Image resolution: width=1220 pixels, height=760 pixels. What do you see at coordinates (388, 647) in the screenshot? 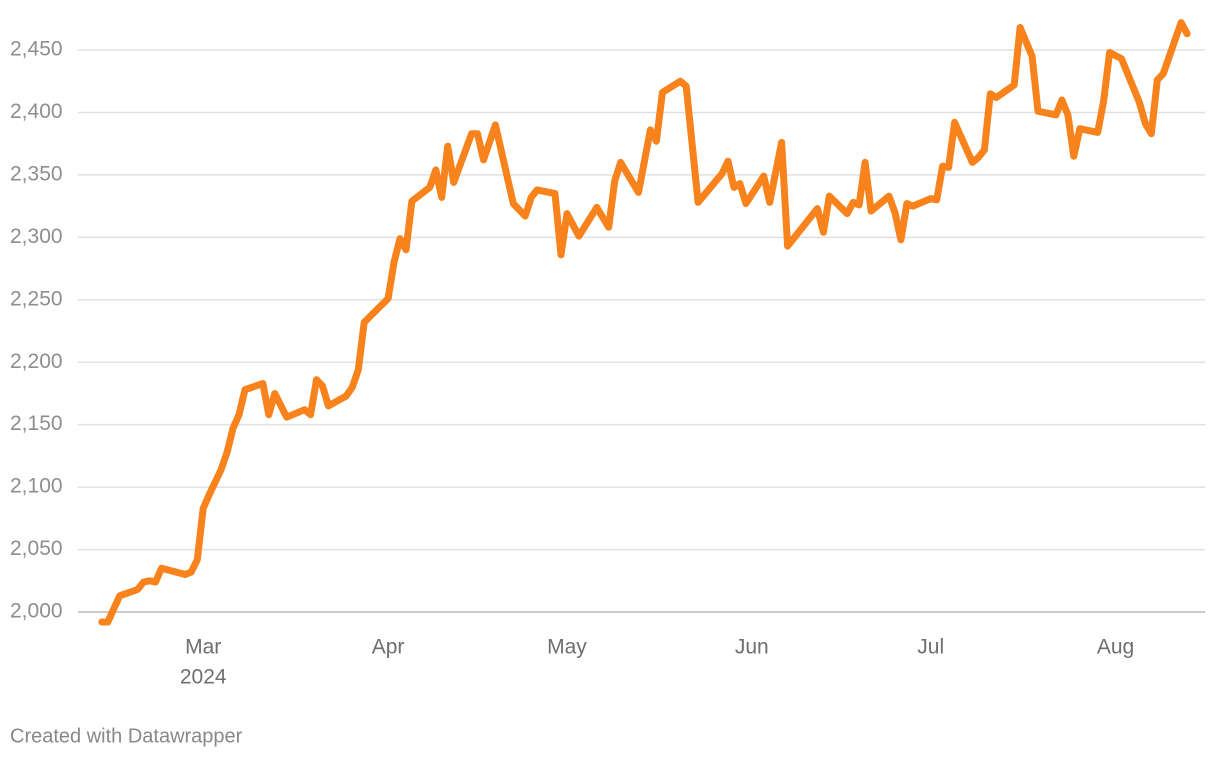
I see `x-tick-label: Apr` at bounding box center [388, 647].